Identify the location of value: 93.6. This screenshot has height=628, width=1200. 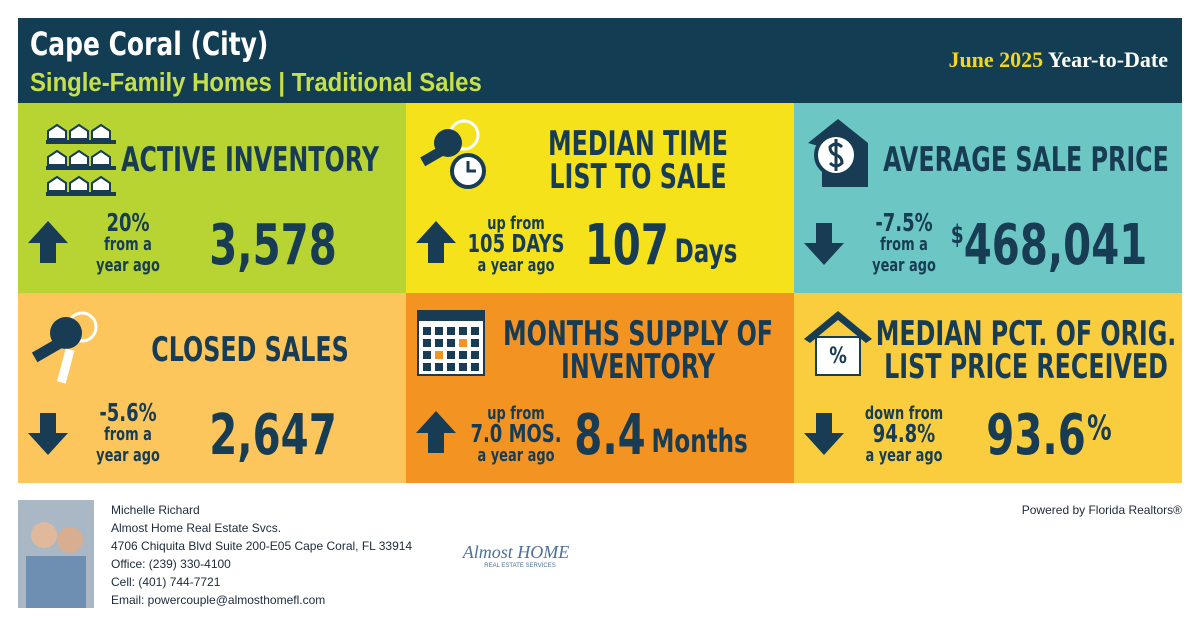
(1035, 434).